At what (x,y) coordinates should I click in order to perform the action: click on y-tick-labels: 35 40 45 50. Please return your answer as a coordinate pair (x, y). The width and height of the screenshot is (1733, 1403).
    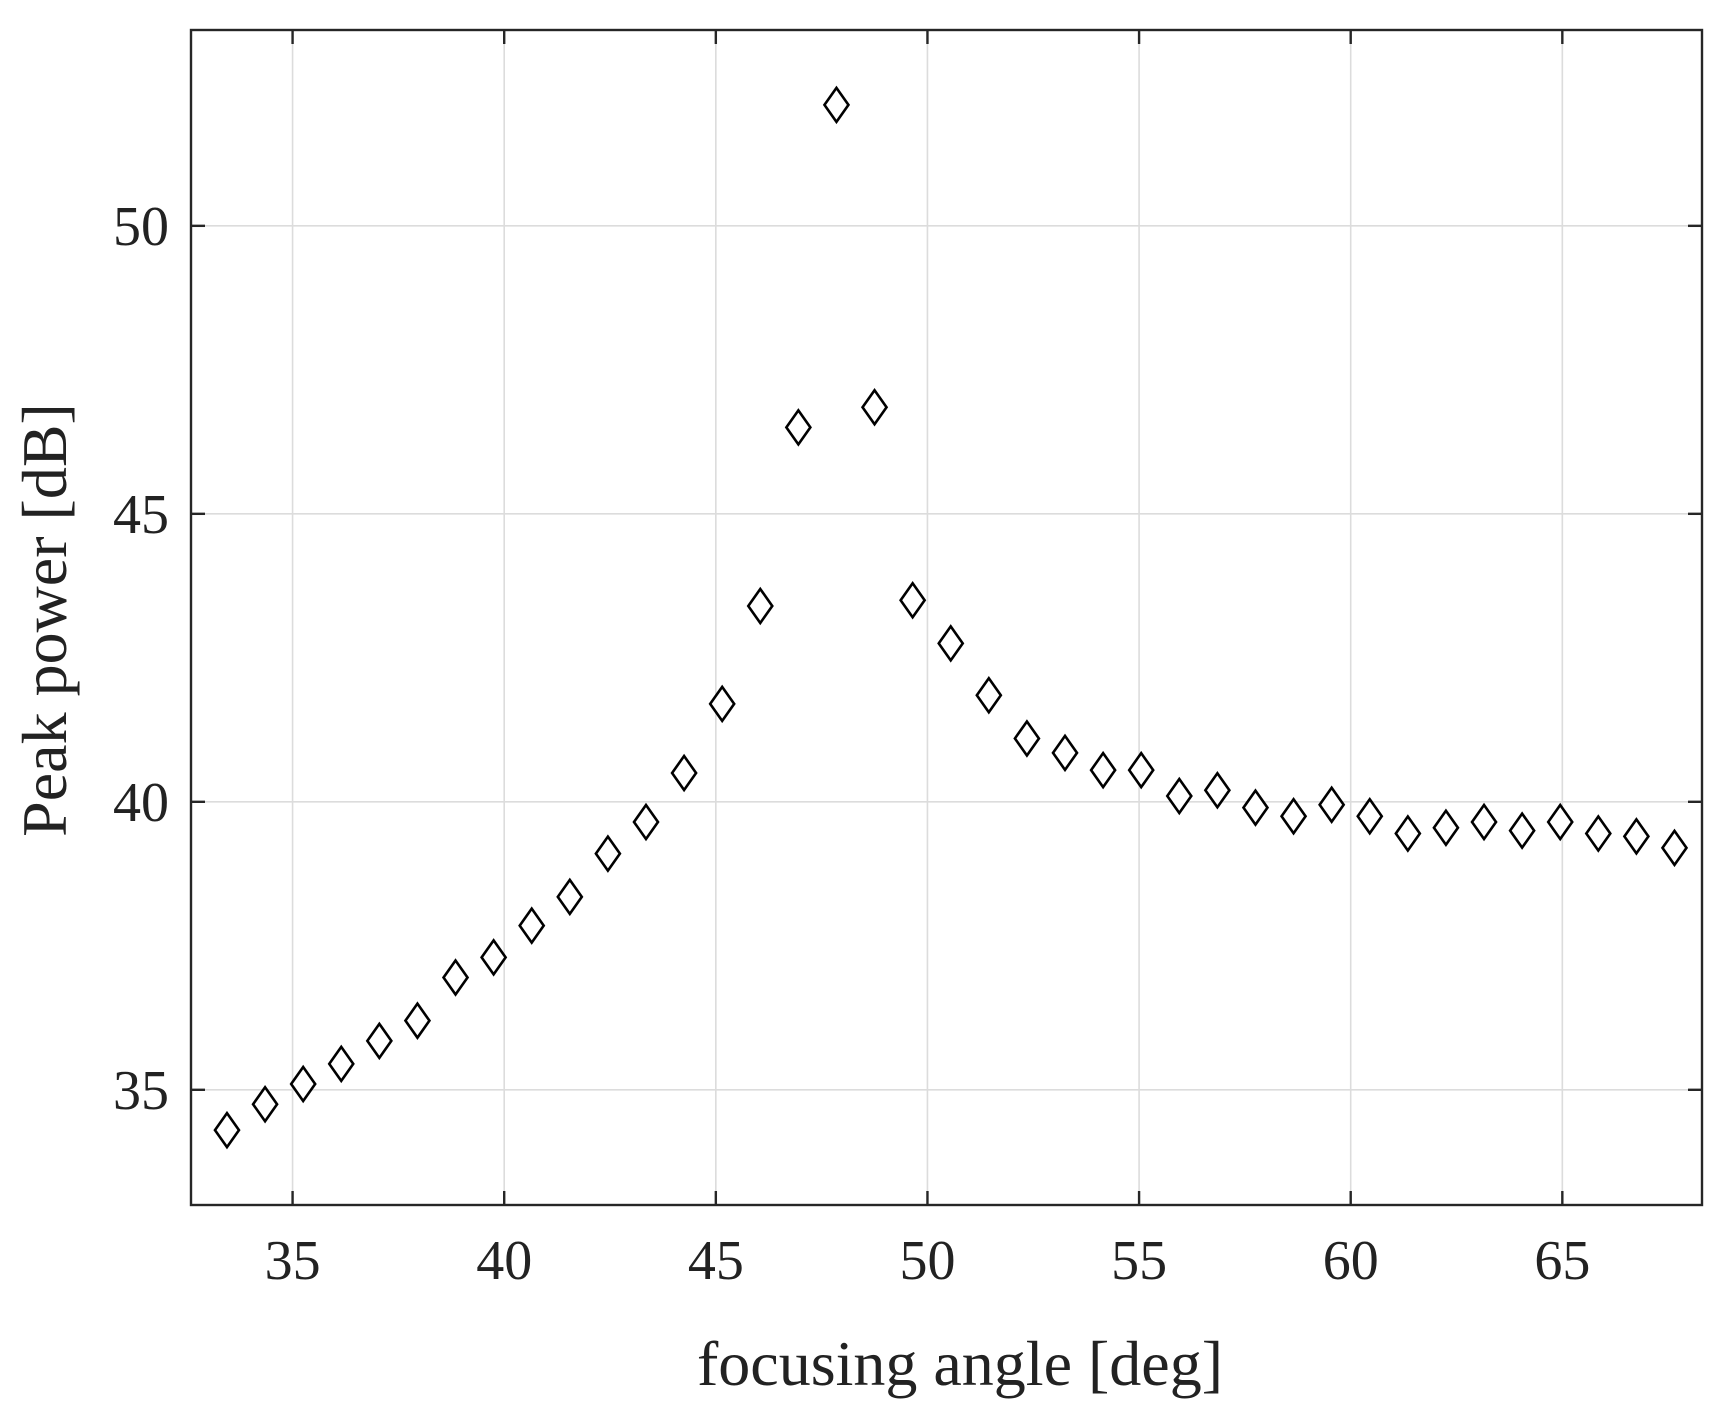
    Looking at the image, I should click on (141, 659).